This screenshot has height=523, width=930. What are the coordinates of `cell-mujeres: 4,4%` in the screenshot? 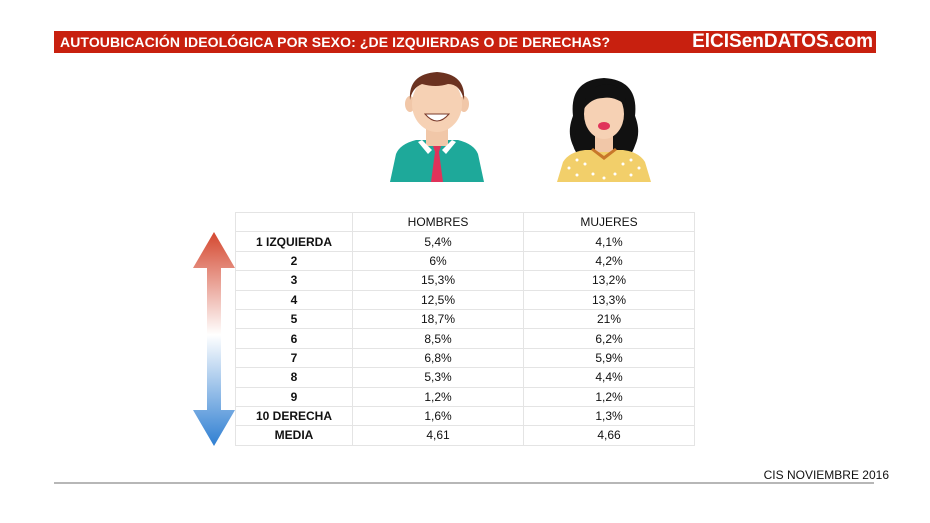 It's located at (609, 377).